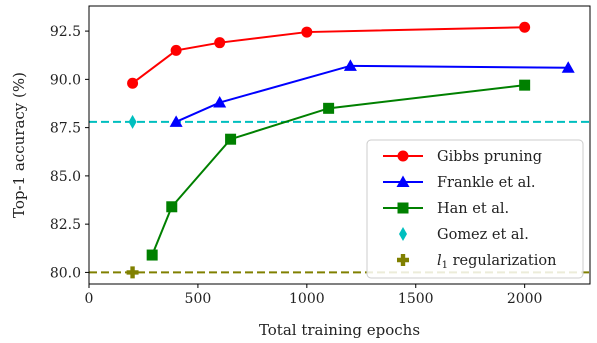  I want to click on y-axis-title: Top-1 accuracy (%), so click(19, 145).